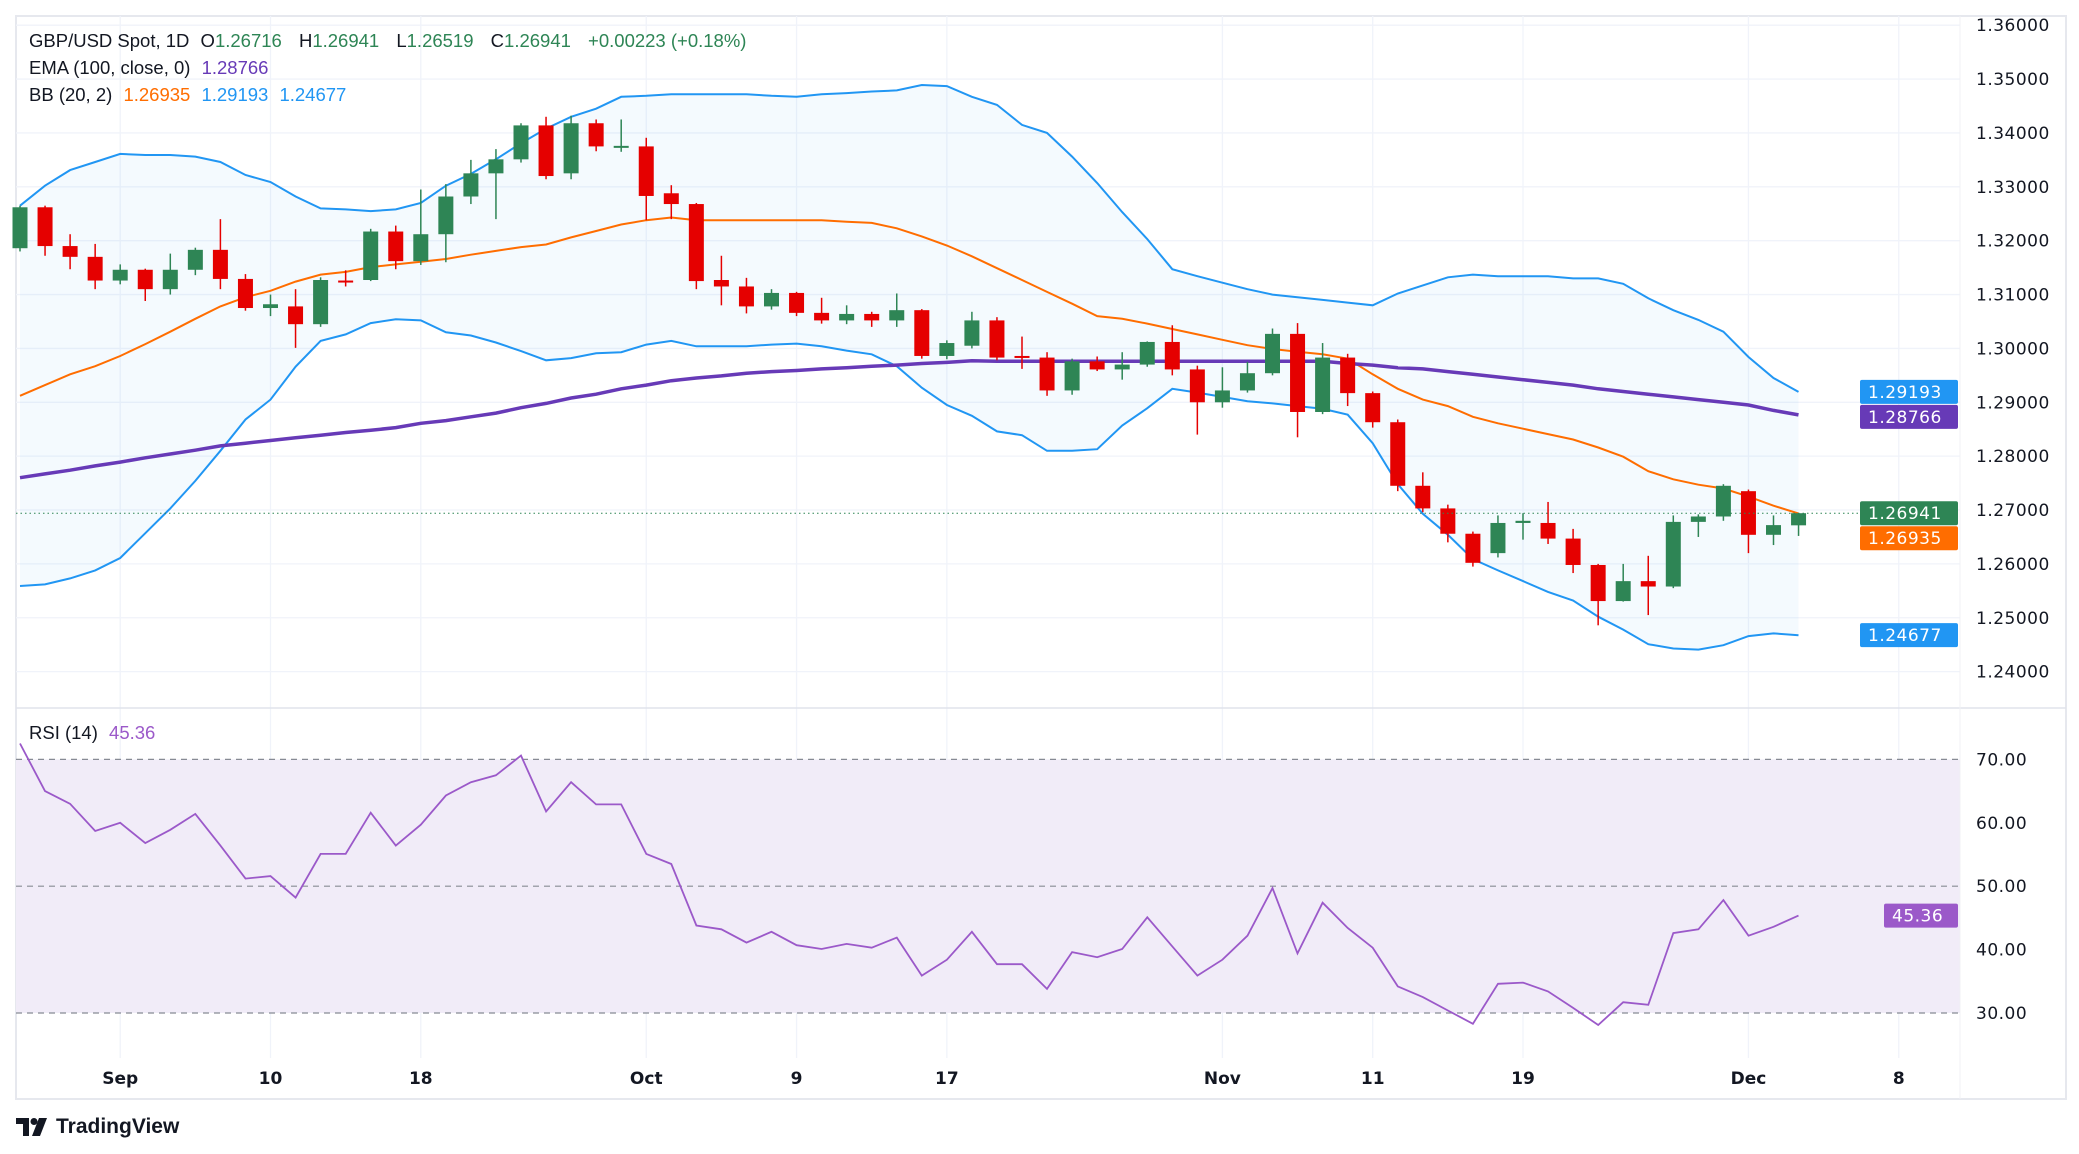 The image size is (2079, 1154). Describe the element at coordinates (118, 1126) in the screenshot. I see `logo-text: TradingView` at that location.